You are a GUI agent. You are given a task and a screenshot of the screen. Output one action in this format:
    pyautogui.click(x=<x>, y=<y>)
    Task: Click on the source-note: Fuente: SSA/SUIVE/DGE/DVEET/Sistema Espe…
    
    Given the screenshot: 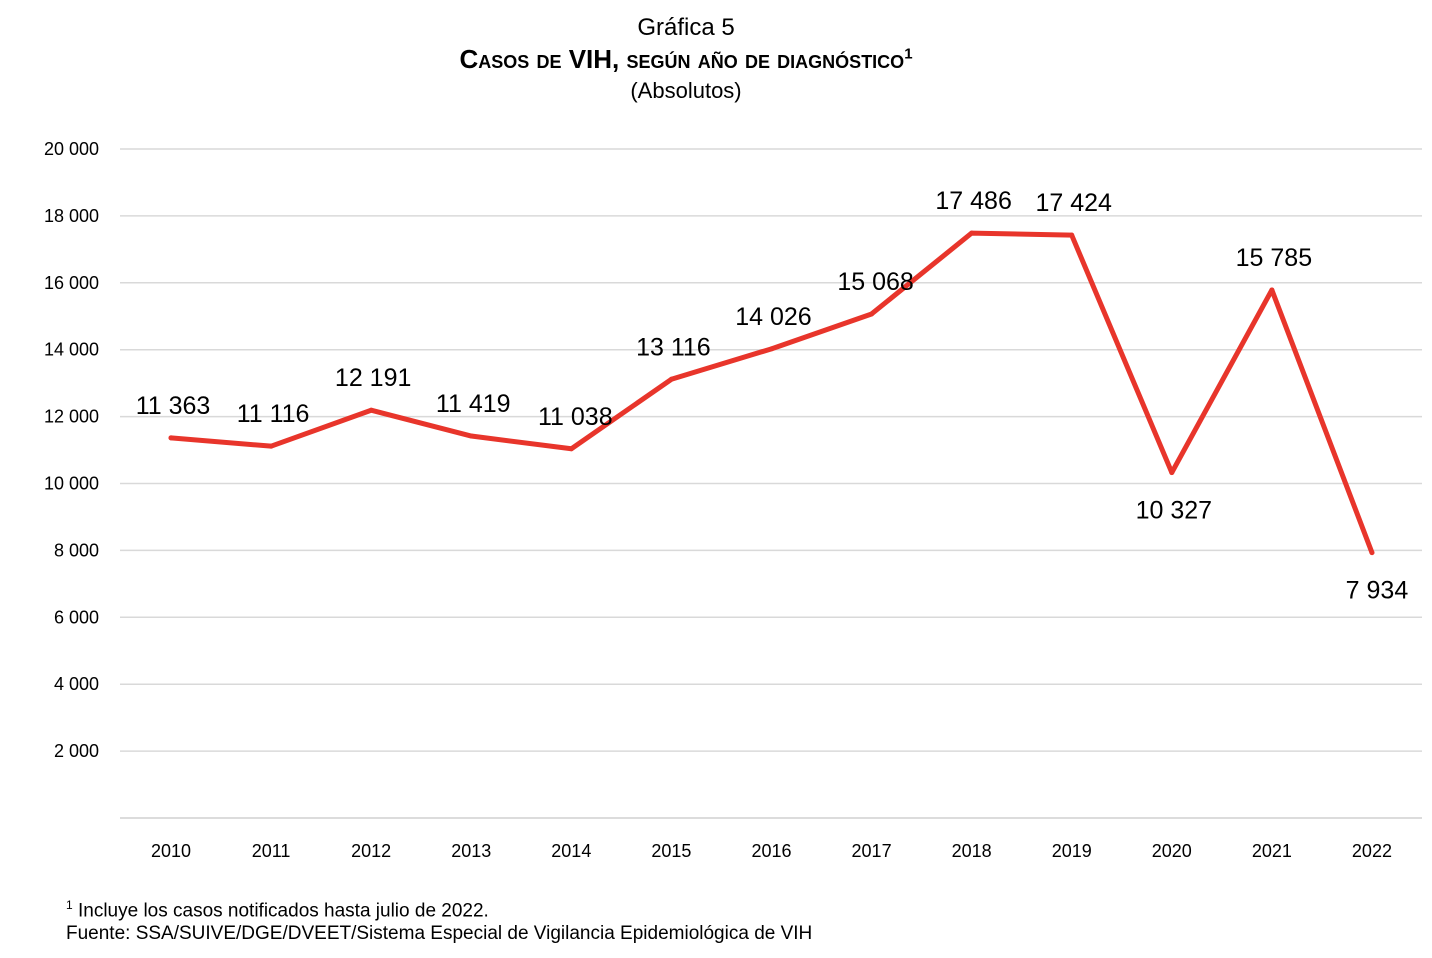 What is the action you would take?
    pyautogui.click(x=439, y=933)
    